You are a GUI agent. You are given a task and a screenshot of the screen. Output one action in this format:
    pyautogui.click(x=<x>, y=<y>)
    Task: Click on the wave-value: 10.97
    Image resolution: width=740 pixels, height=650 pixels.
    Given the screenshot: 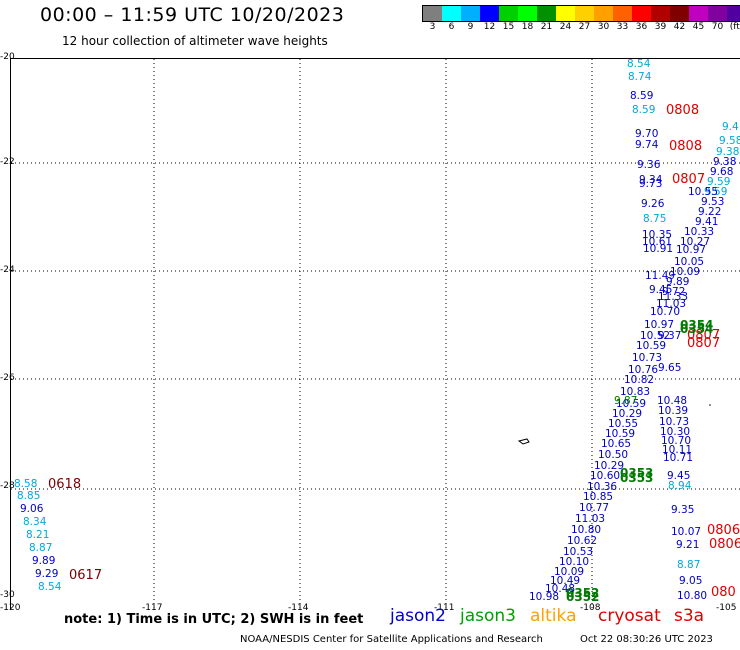 What is the action you would take?
    pyautogui.click(x=691, y=250)
    